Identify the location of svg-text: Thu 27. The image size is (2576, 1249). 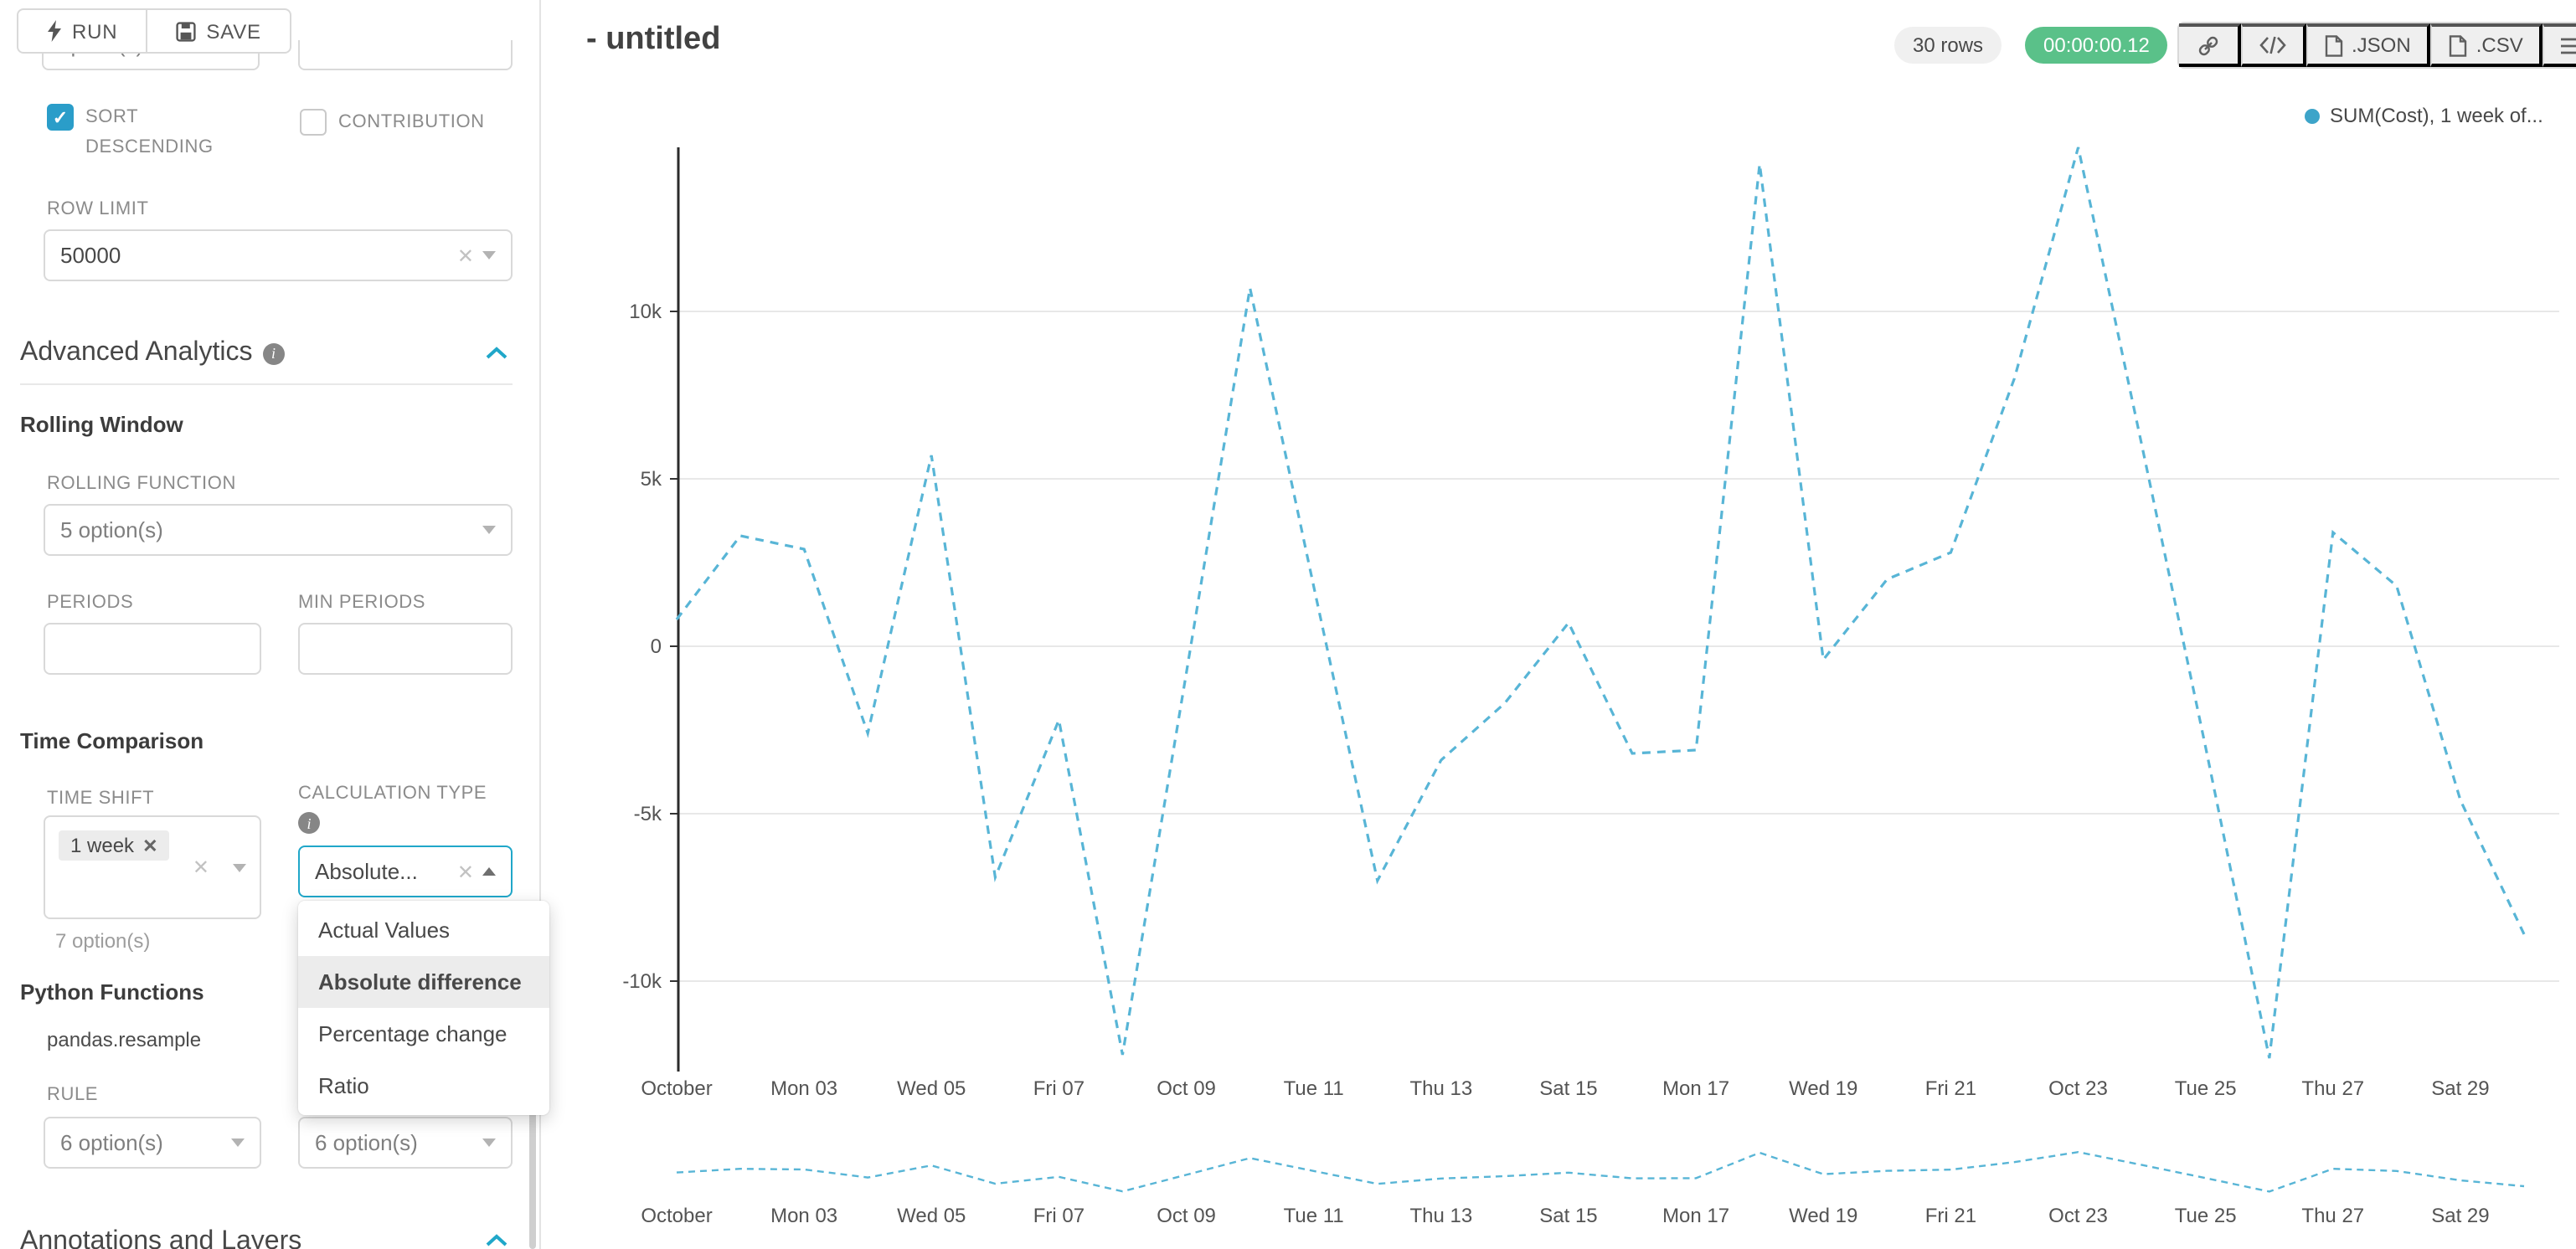
(2332, 1216).